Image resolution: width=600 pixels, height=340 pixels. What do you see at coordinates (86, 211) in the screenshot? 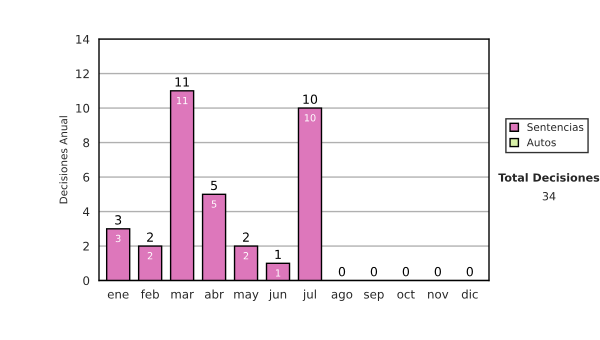
I see `y-tick-label: 4` at bounding box center [86, 211].